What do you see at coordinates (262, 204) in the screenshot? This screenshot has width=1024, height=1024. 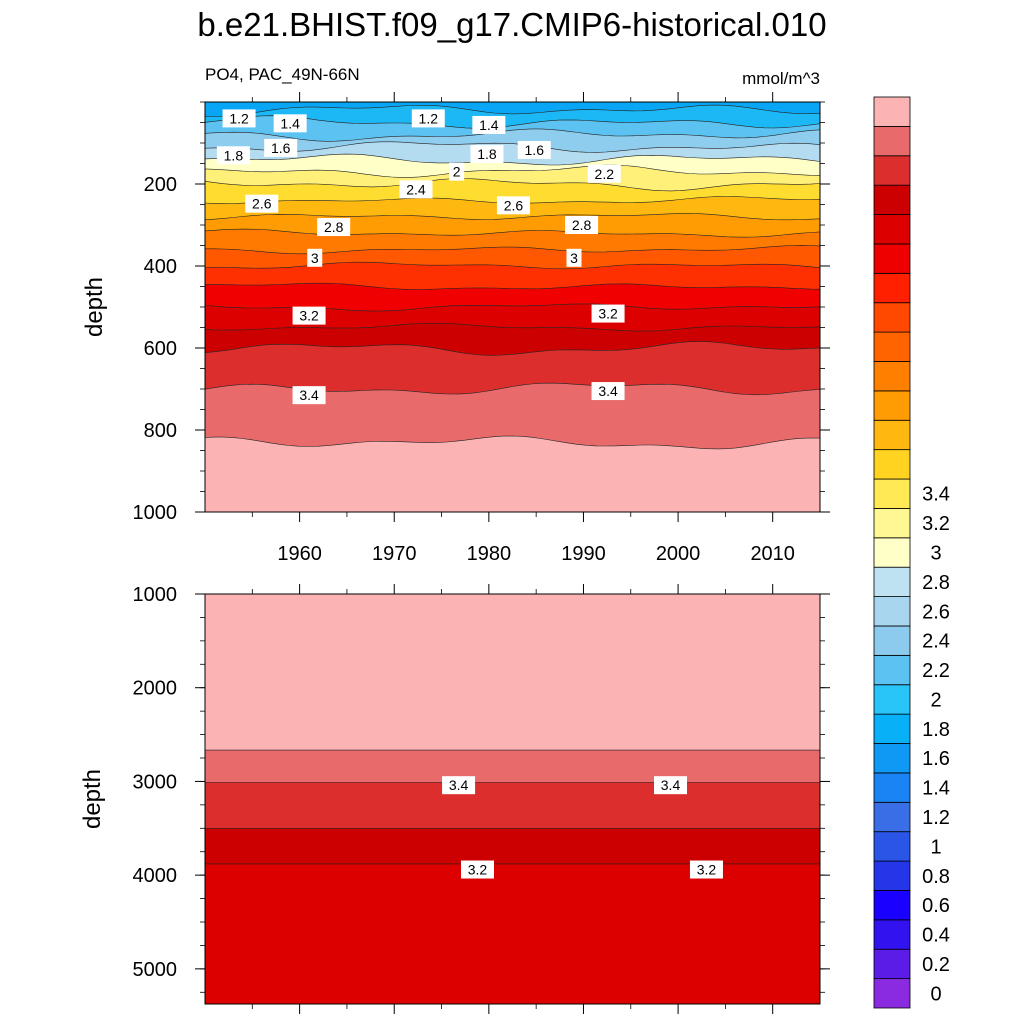 I see `contour-label-text: 2.6` at bounding box center [262, 204].